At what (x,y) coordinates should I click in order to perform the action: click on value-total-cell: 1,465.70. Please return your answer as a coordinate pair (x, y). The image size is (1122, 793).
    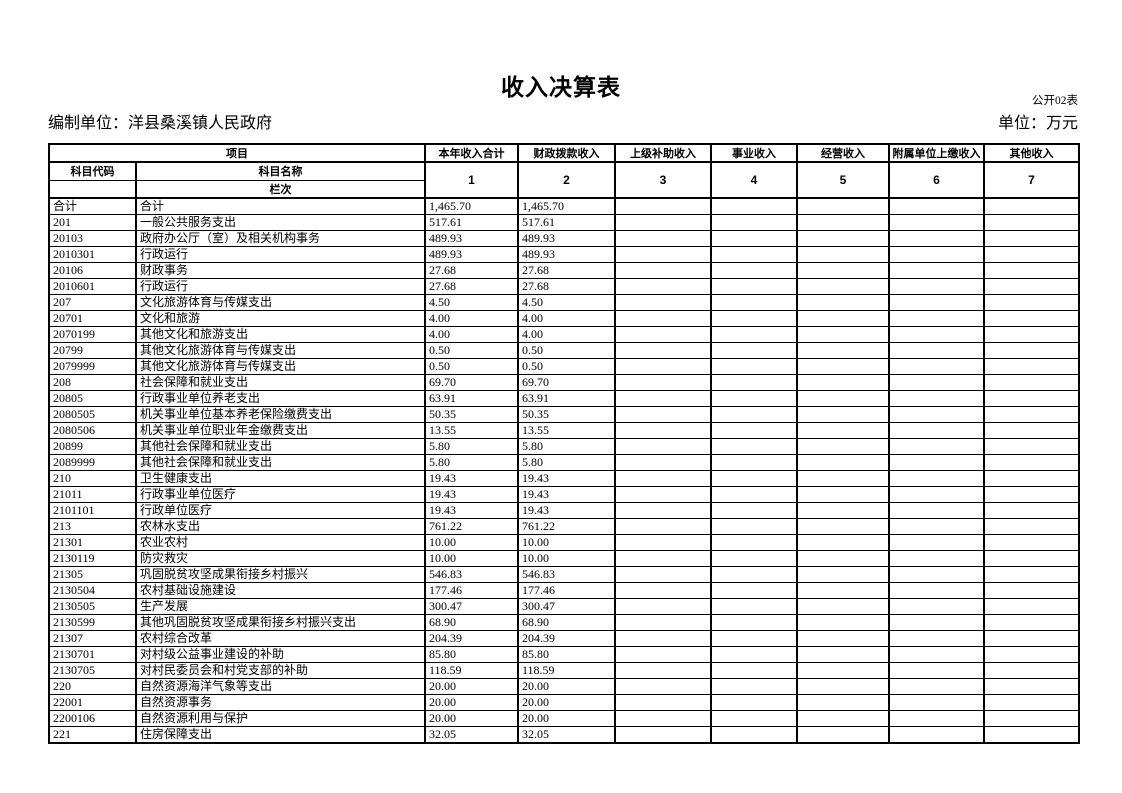
    Looking at the image, I should click on (471, 206).